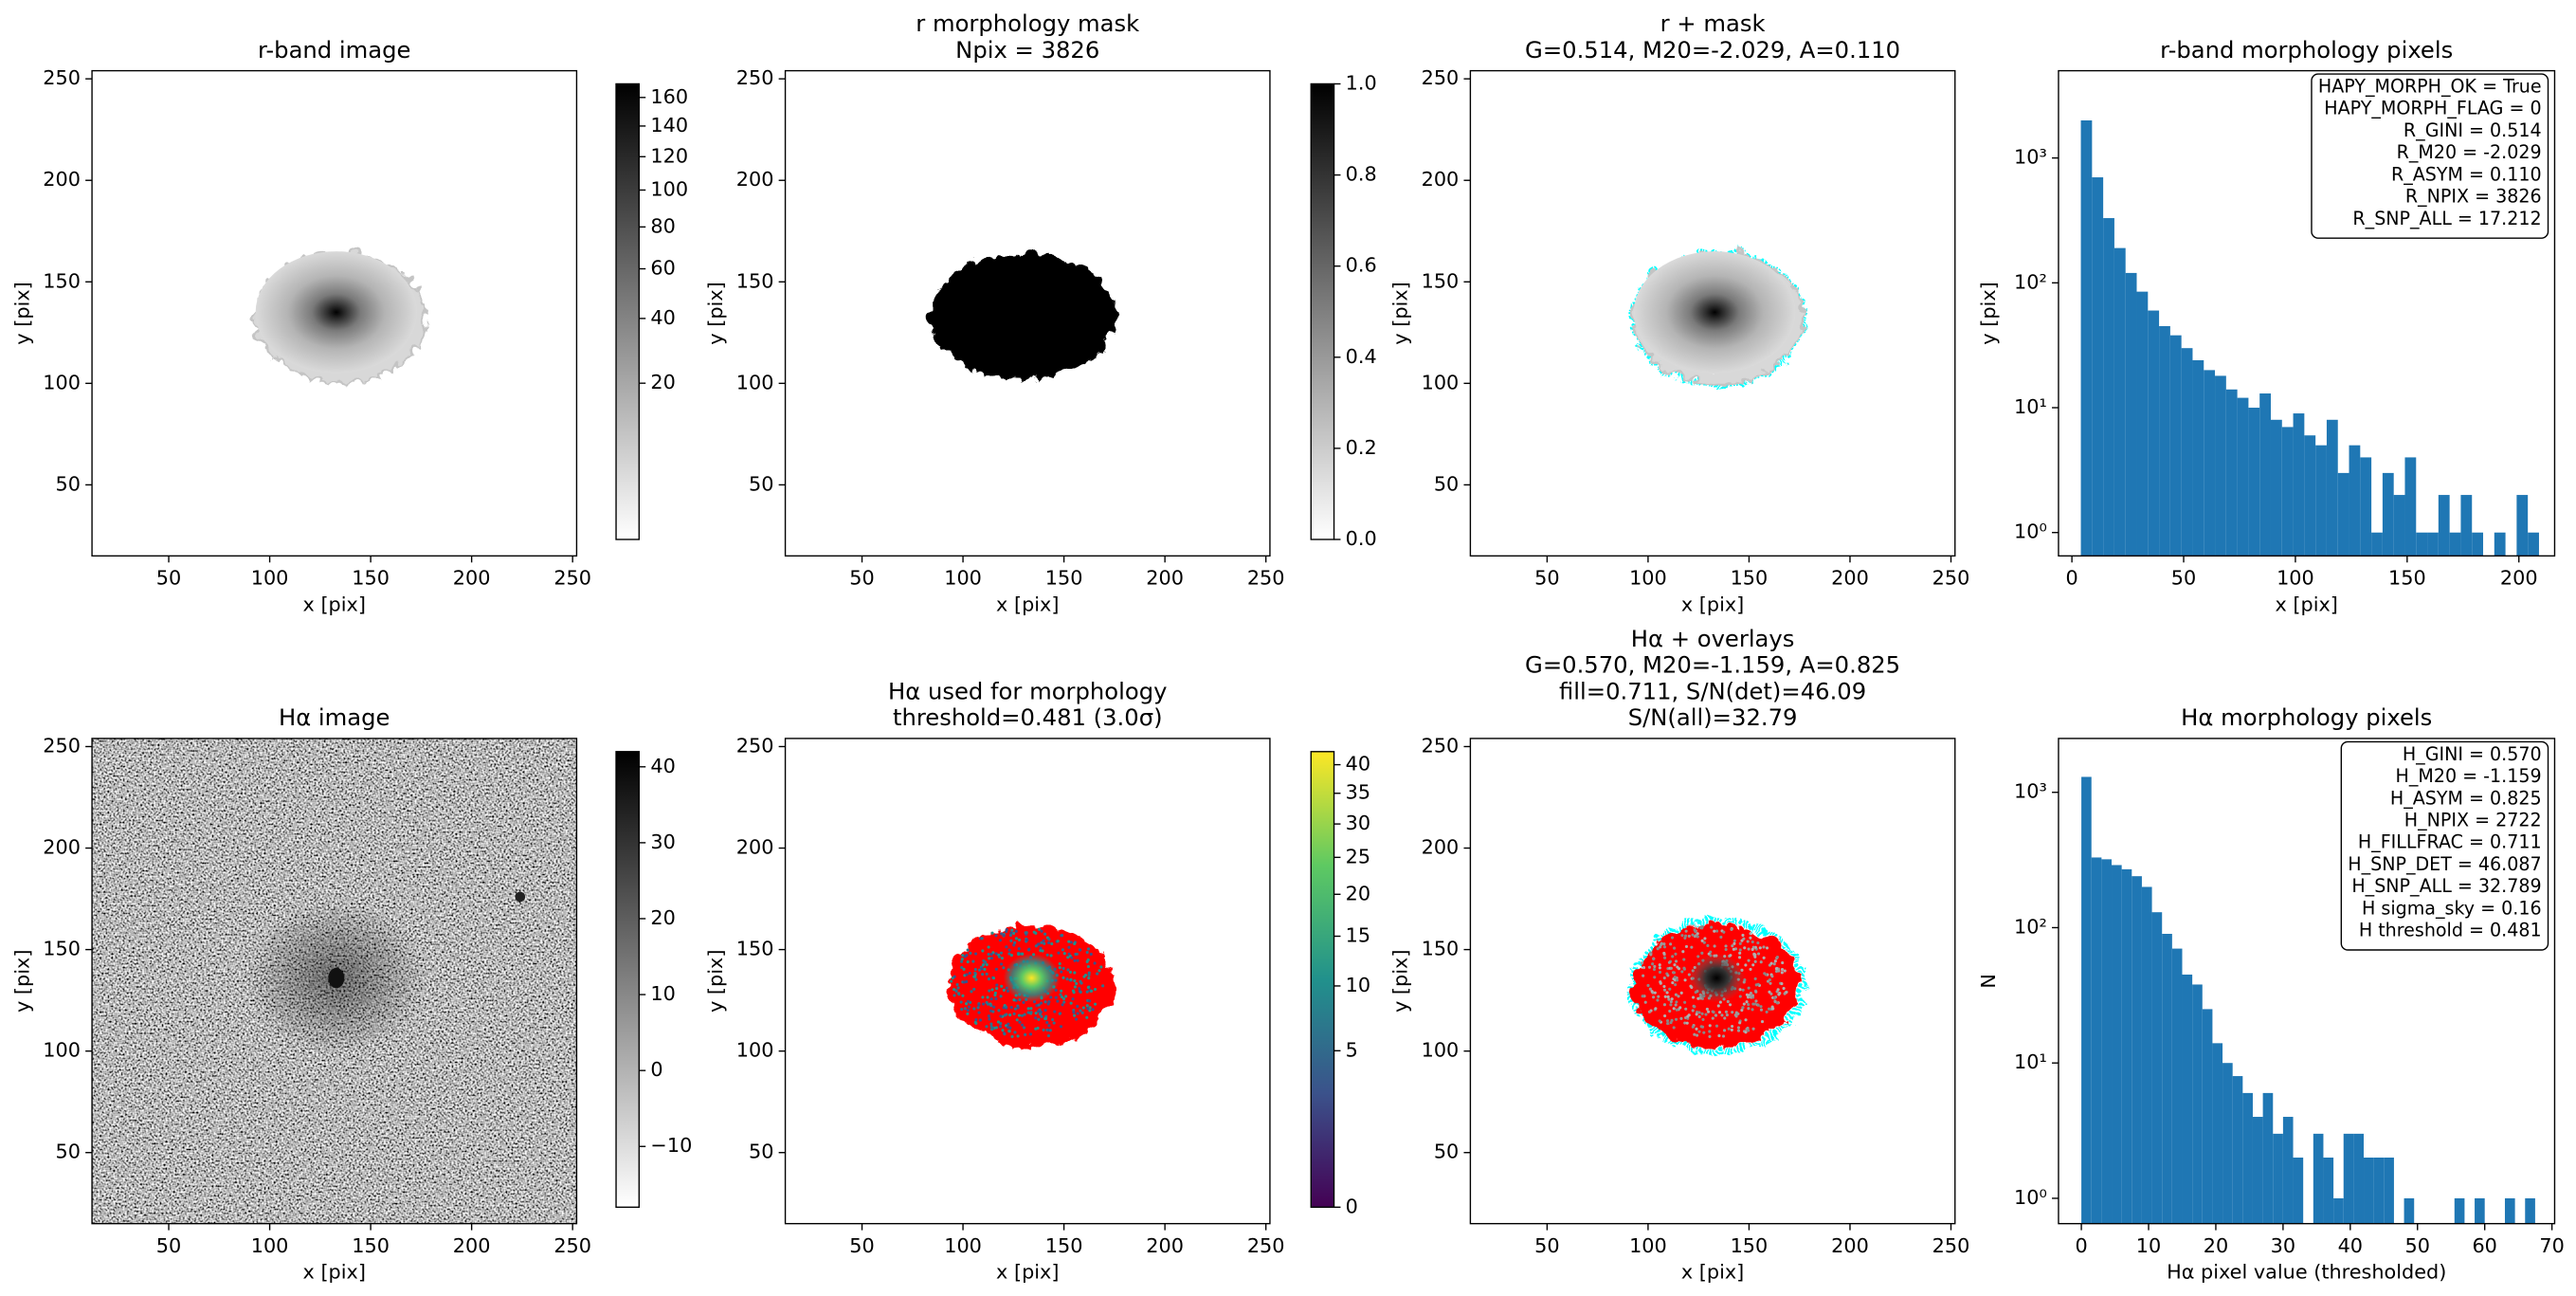  What do you see at coordinates (1064, 1245) in the screenshot?
I see `x-tick-label: 150` at bounding box center [1064, 1245].